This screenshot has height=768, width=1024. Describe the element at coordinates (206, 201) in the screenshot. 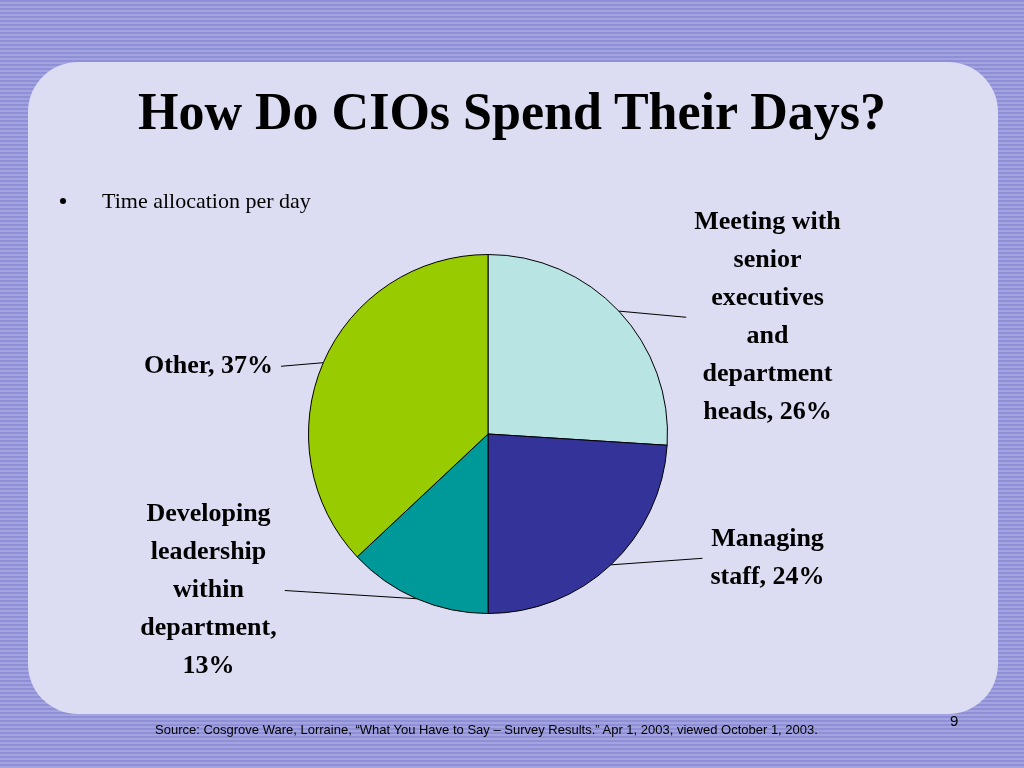

I see `chart-subtitle: Time allocation per day` at that location.